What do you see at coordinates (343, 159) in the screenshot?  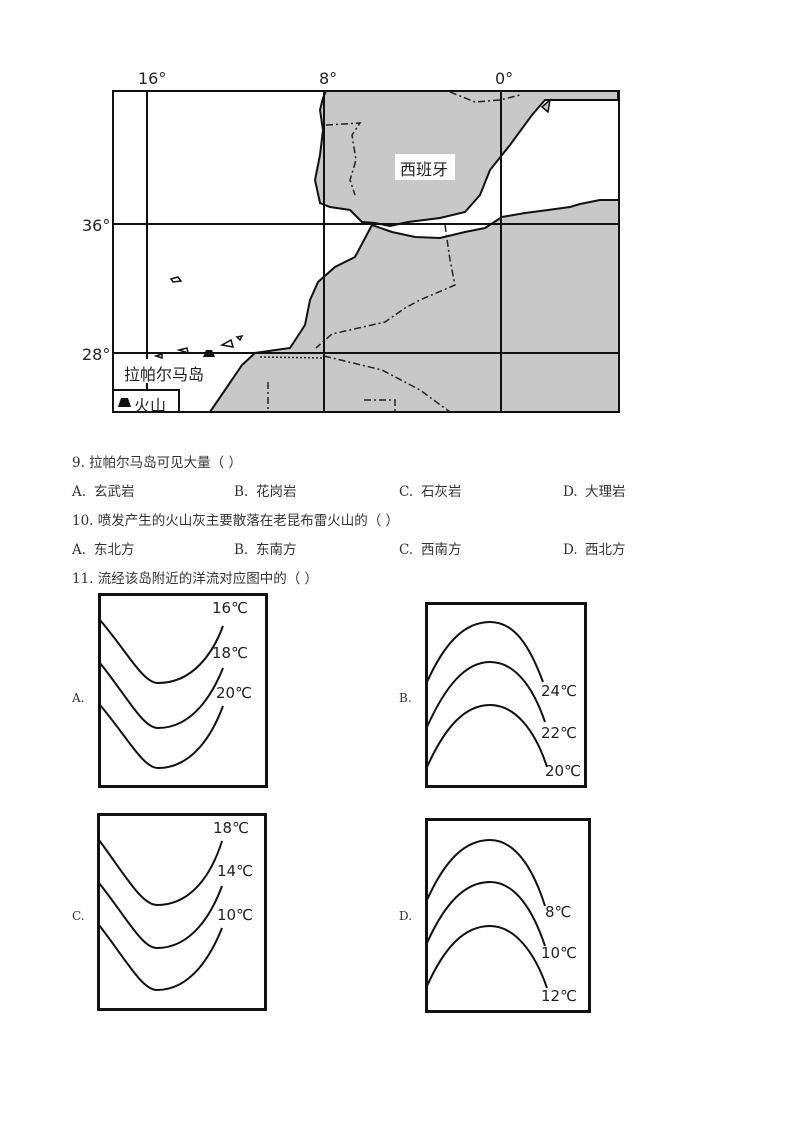 I see `border-spain-portugal` at bounding box center [343, 159].